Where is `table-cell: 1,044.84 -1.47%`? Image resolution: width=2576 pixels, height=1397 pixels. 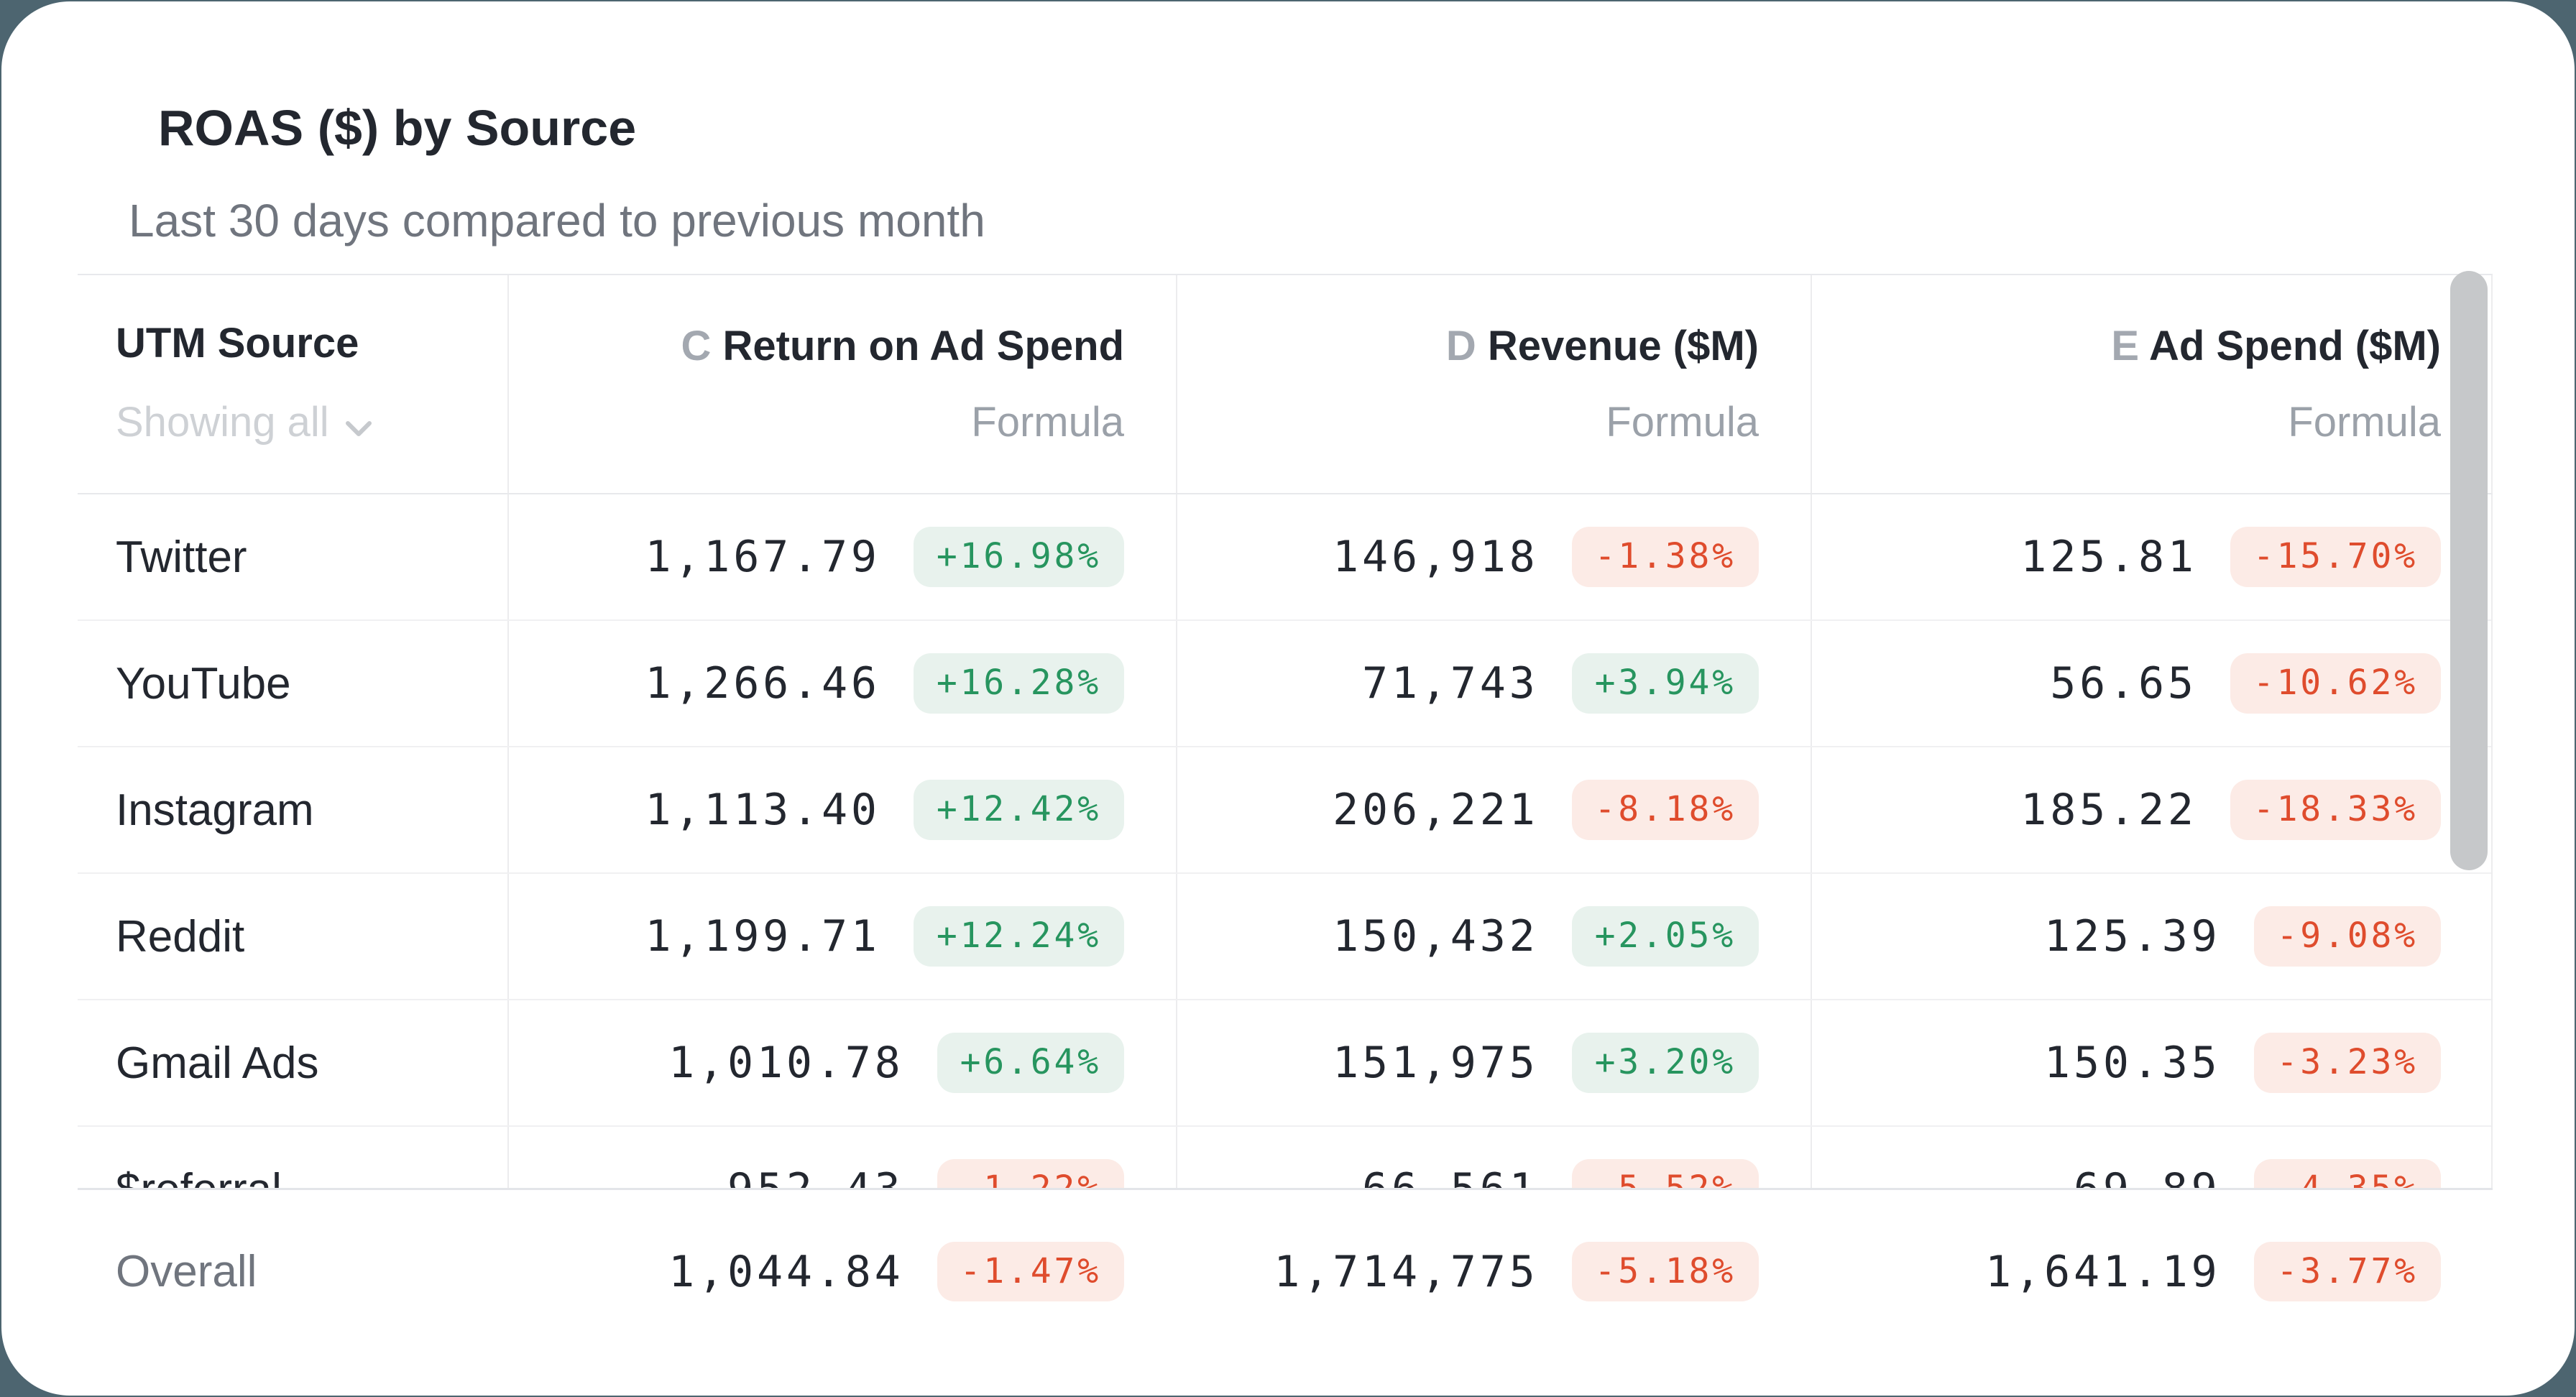
table-cell: 1,044.84 -1.47% is located at coordinates (841, 1271).